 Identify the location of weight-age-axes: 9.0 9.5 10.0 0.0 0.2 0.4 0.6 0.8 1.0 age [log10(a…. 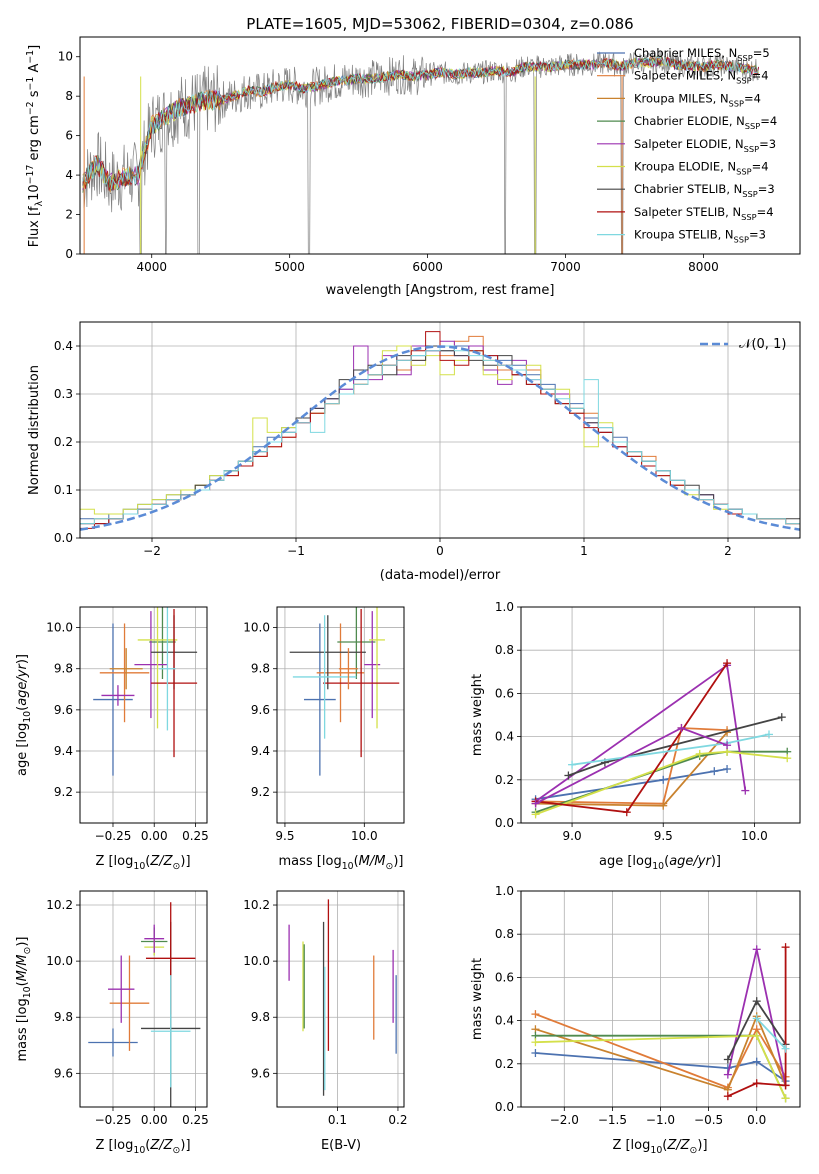
(635, 736).